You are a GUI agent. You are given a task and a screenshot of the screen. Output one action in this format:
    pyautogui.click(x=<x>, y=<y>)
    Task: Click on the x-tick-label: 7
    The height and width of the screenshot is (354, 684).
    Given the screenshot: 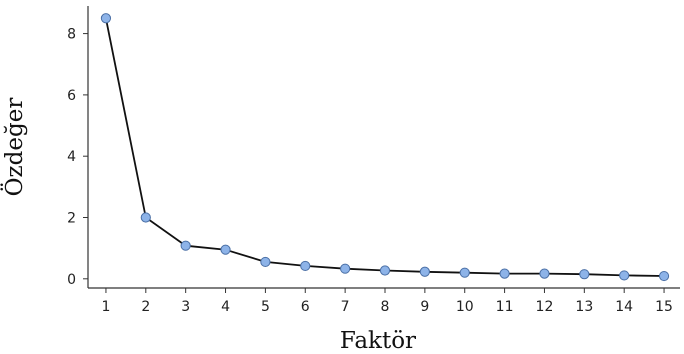 What is the action you would take?
    pyautogui.click(x=345, y=307)
    